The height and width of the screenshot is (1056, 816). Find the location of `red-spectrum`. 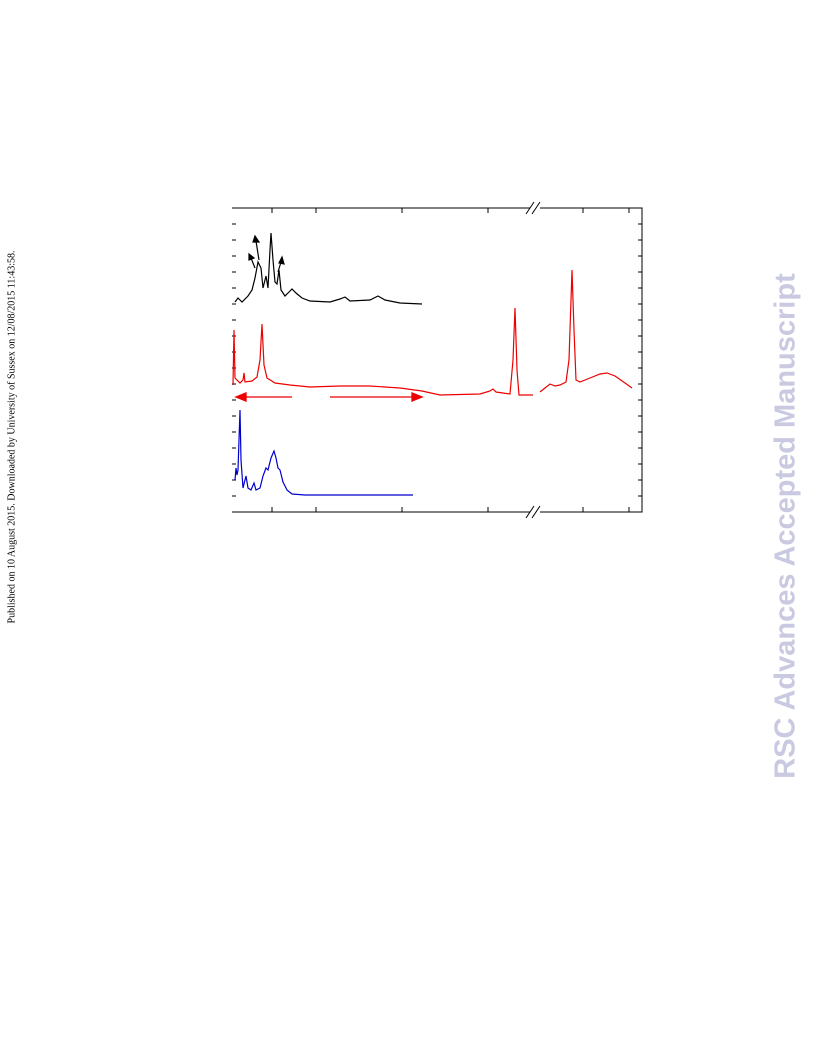

red-spectrum is located at coordinates (432, 332).